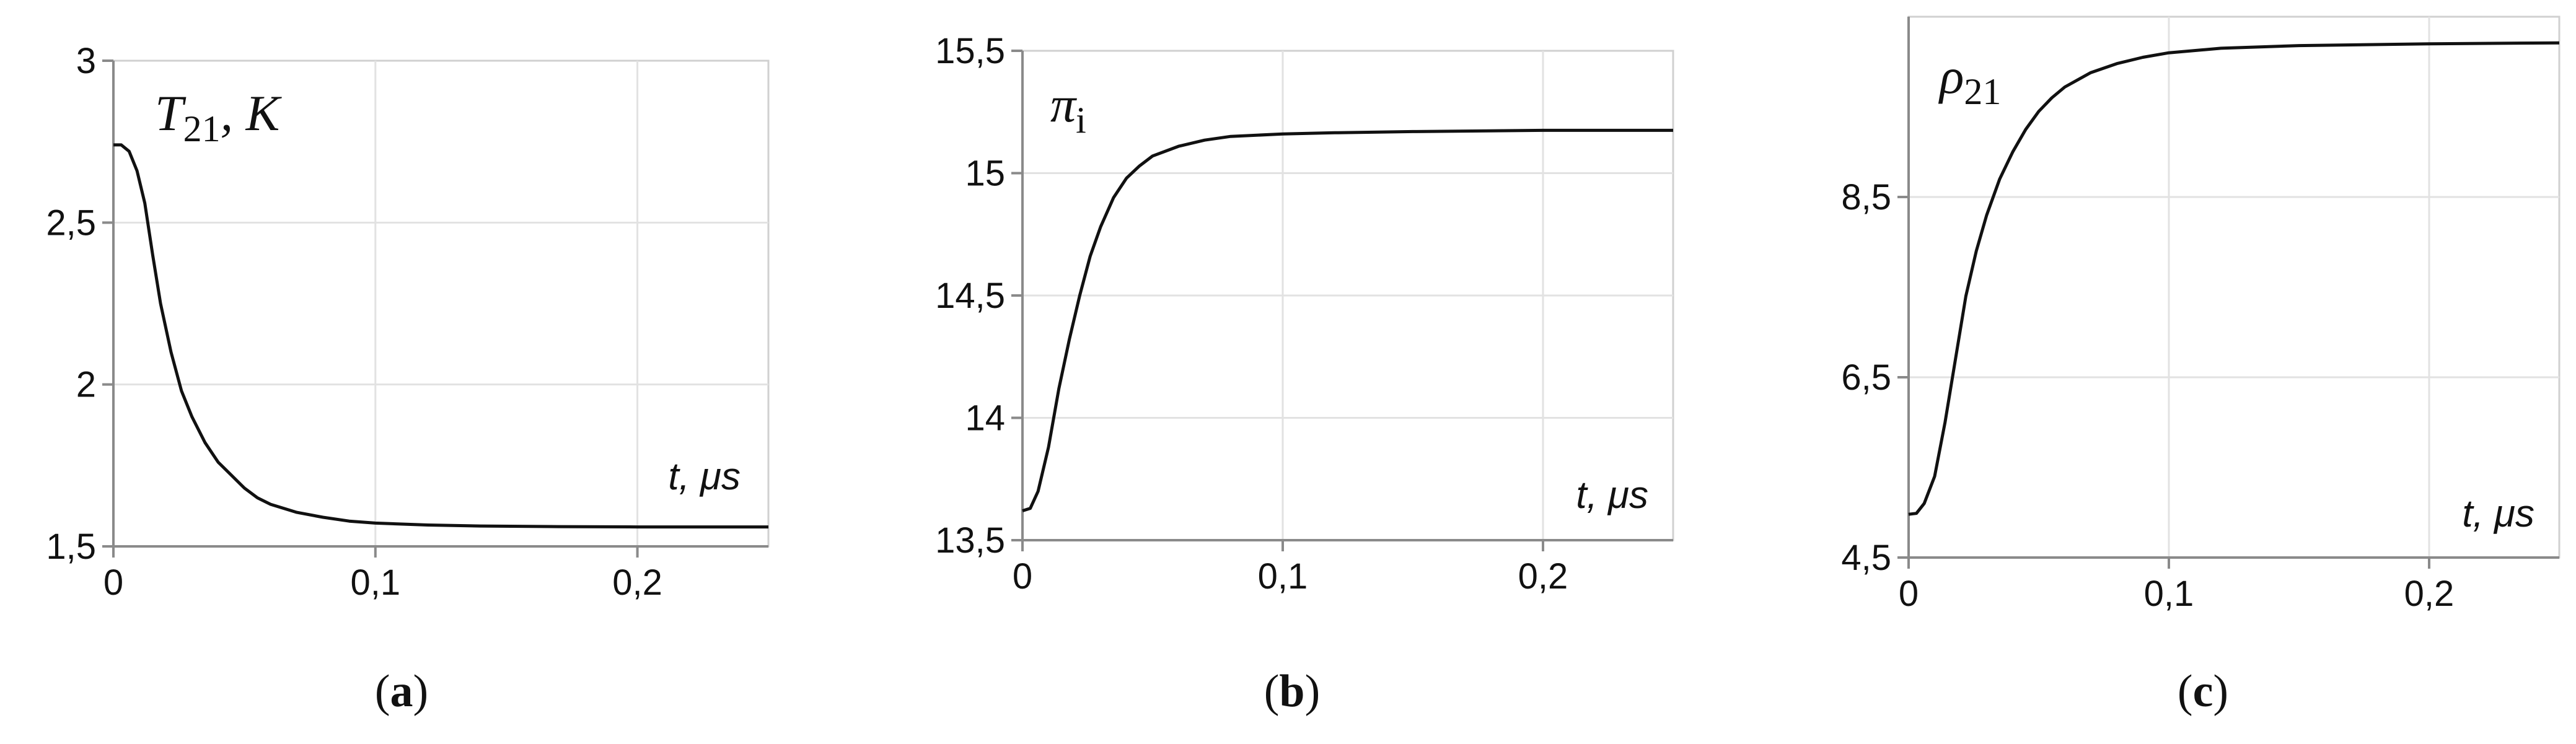 The height and width of the screenshot is (744, 2576). What do you see at coordinates (970, 296) in the screenshot?
I see `y-tick-label: 14,5` at bounding box center [970, 296].